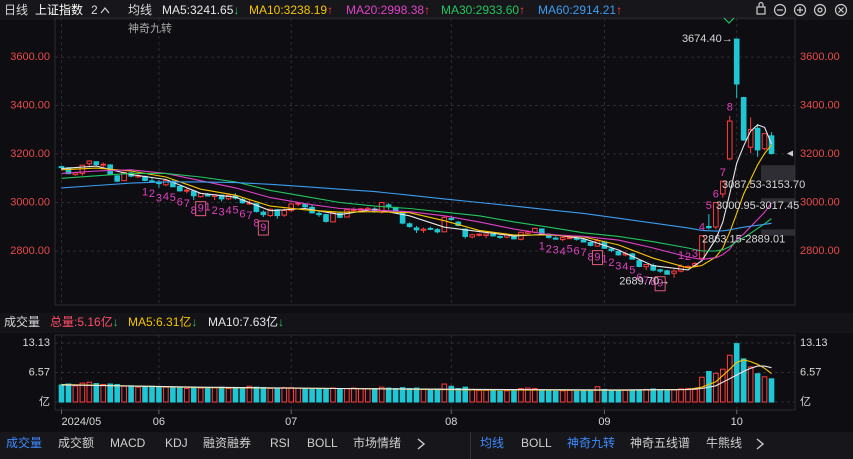 The height and width of the screenshot is (459, 853). What do you see at coordinates (76, 442) in the screenshot?
I see `tab: 成交额` at bounding box center [76, 442].